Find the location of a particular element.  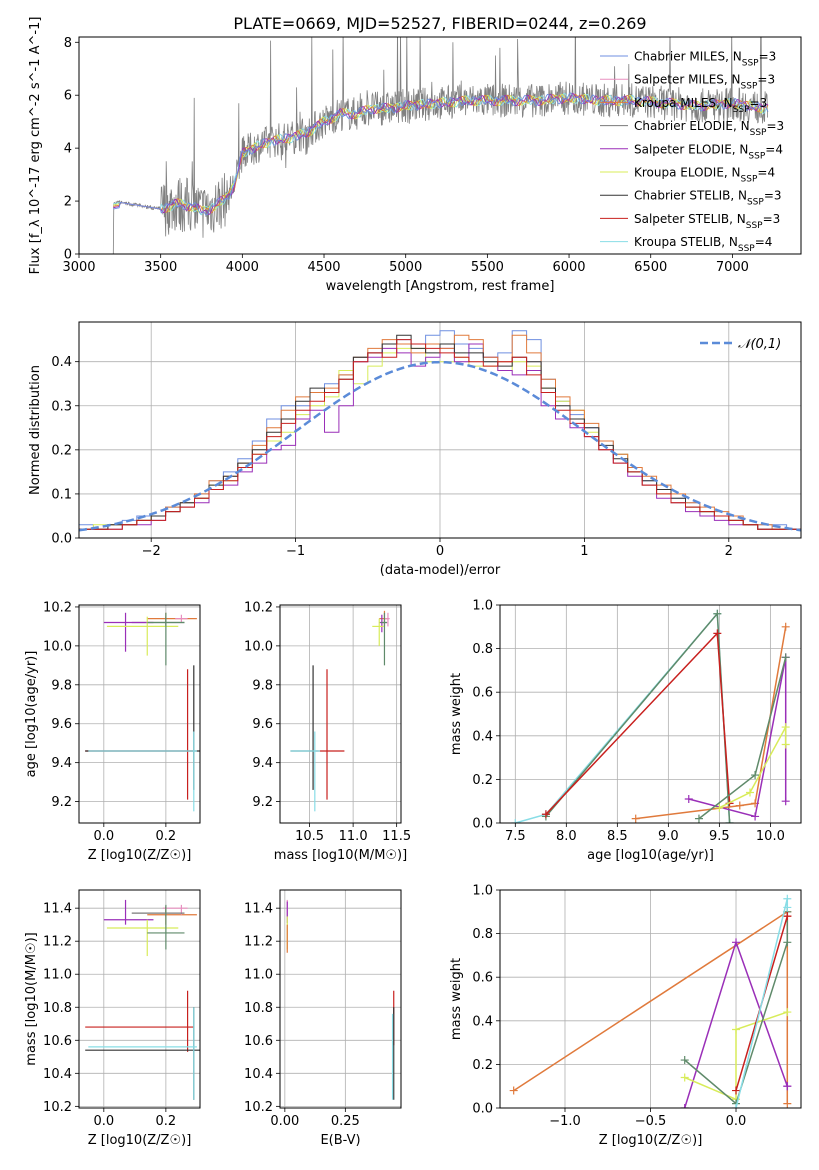

y-tick-label: 9.4 is located at coordinates (61, 763).